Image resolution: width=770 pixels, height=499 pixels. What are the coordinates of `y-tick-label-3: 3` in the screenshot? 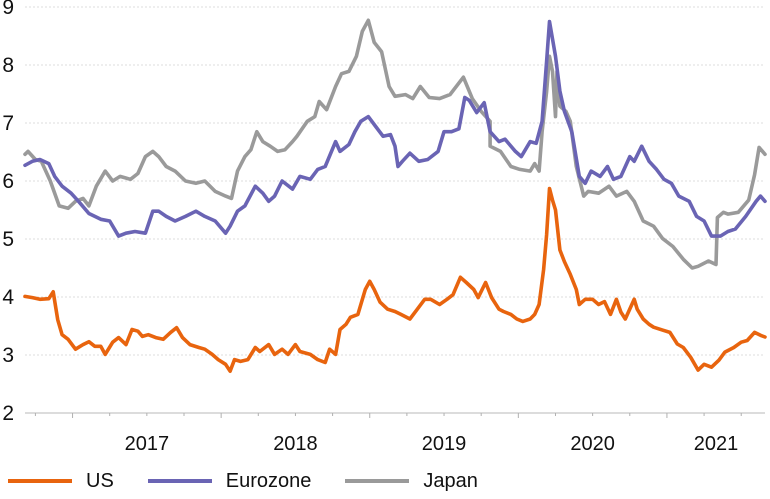 It's located at (8, 355).